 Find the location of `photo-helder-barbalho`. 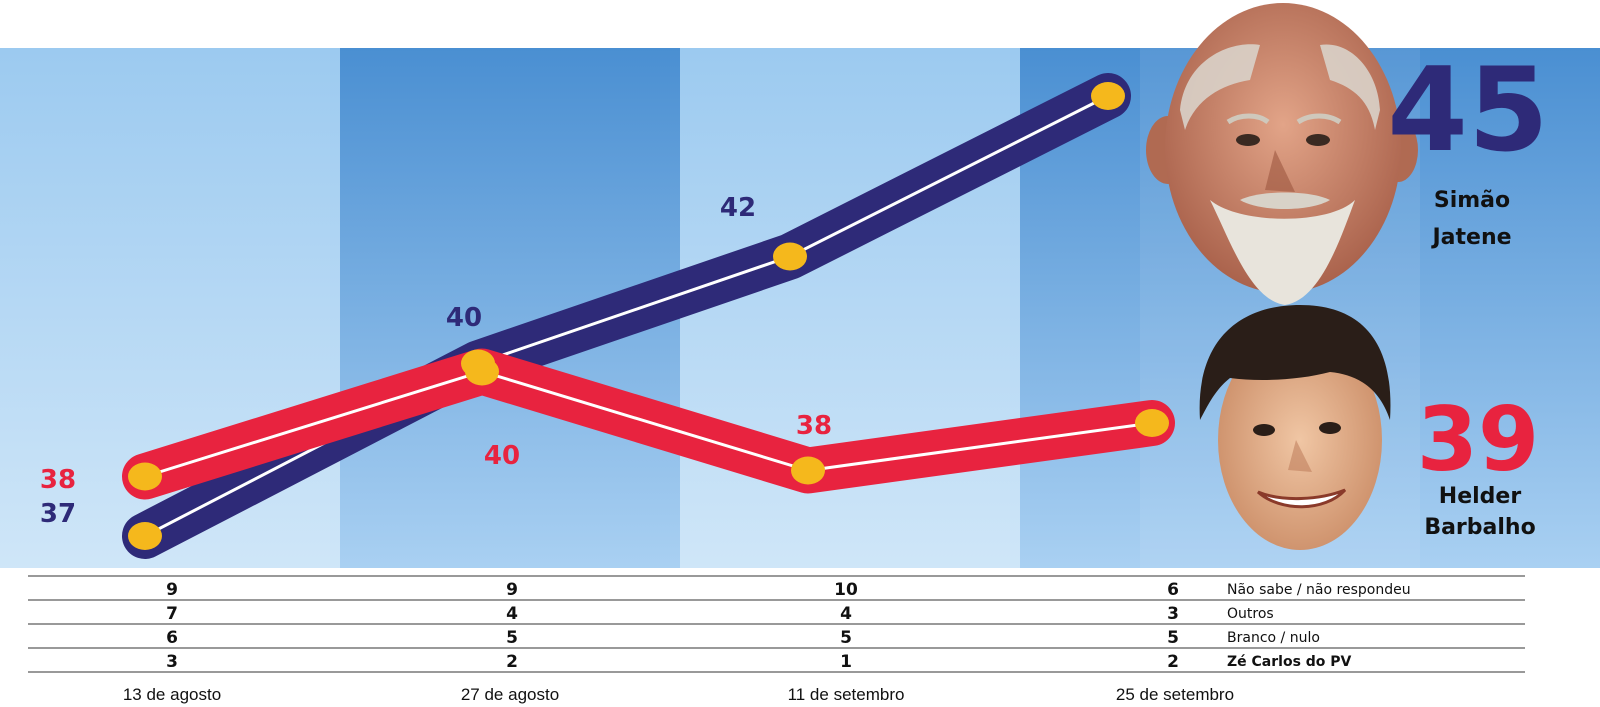

photo-helder-barbalho is located at coordinates (1295, 427).